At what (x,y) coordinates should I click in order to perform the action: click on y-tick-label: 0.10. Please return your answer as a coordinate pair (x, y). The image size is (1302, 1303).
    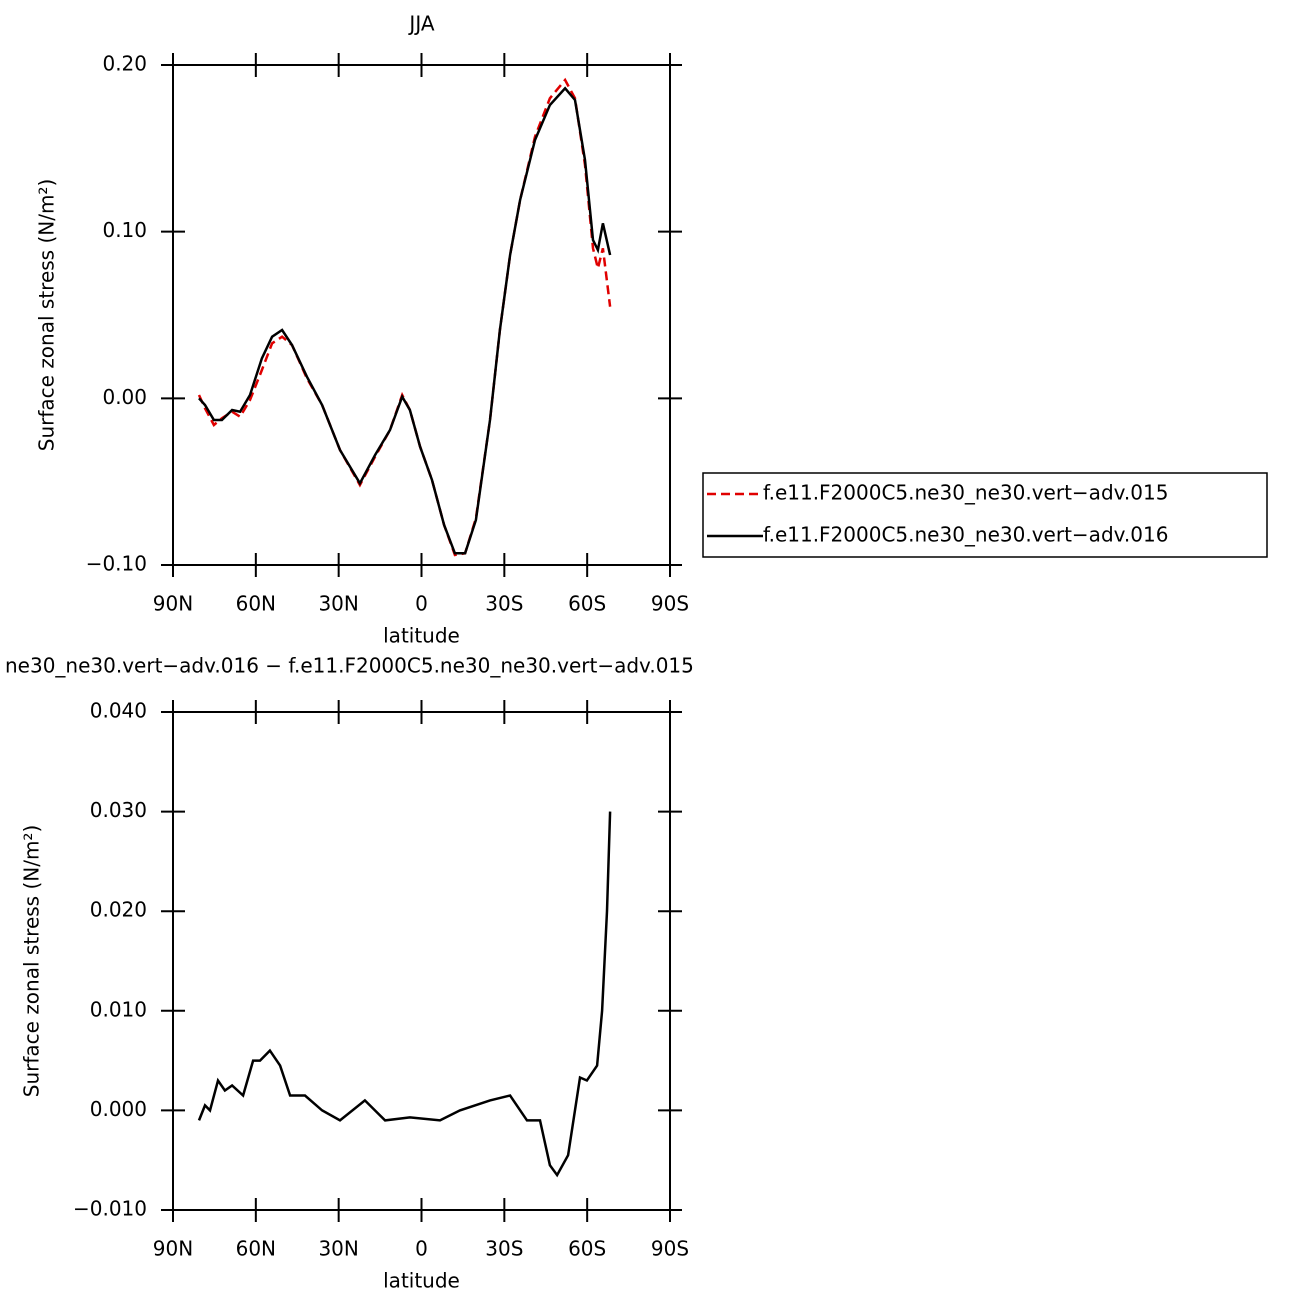
    Looking at the image, I should click on (124, 230).